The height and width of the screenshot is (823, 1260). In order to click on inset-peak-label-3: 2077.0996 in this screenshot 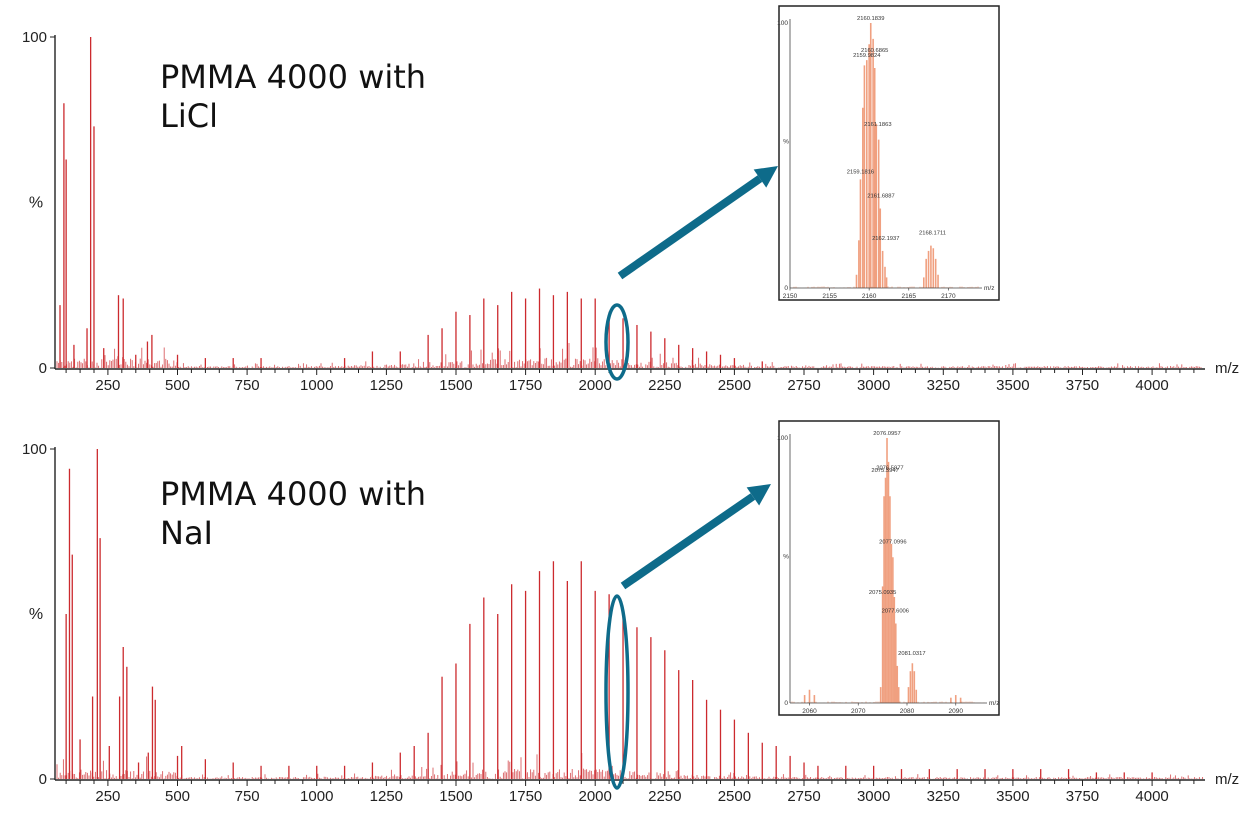, I will do `click(892, 543)`.